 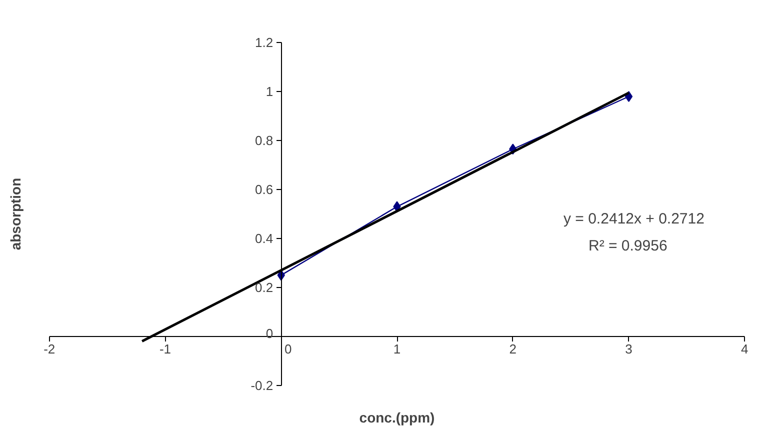 What do you see at coordinates (264, 140) in the screenshot?
I see `y-tick-label: 0.8` at bounding box center [264, 140].